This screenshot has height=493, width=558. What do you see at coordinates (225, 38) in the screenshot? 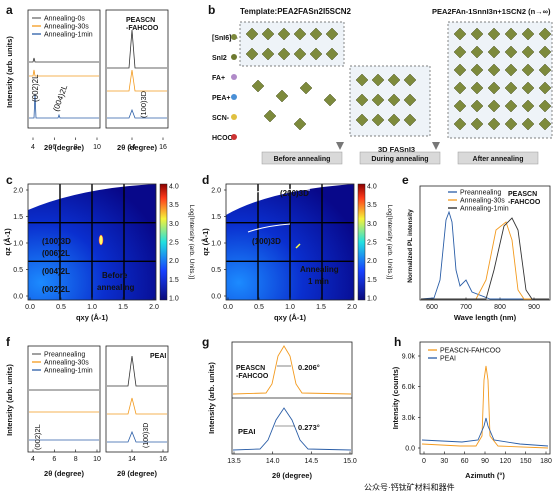
I see `panel-b-species-label: [SnI6]4-` at bounding box center [225, 38].